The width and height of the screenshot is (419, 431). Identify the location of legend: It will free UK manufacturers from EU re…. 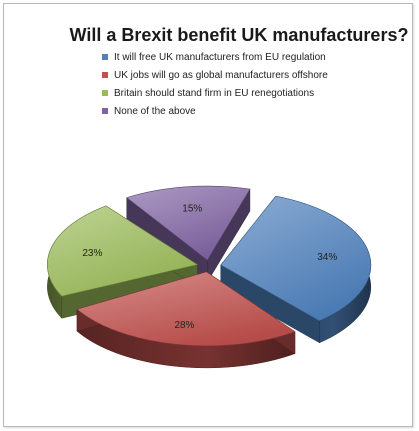
(215, 84).